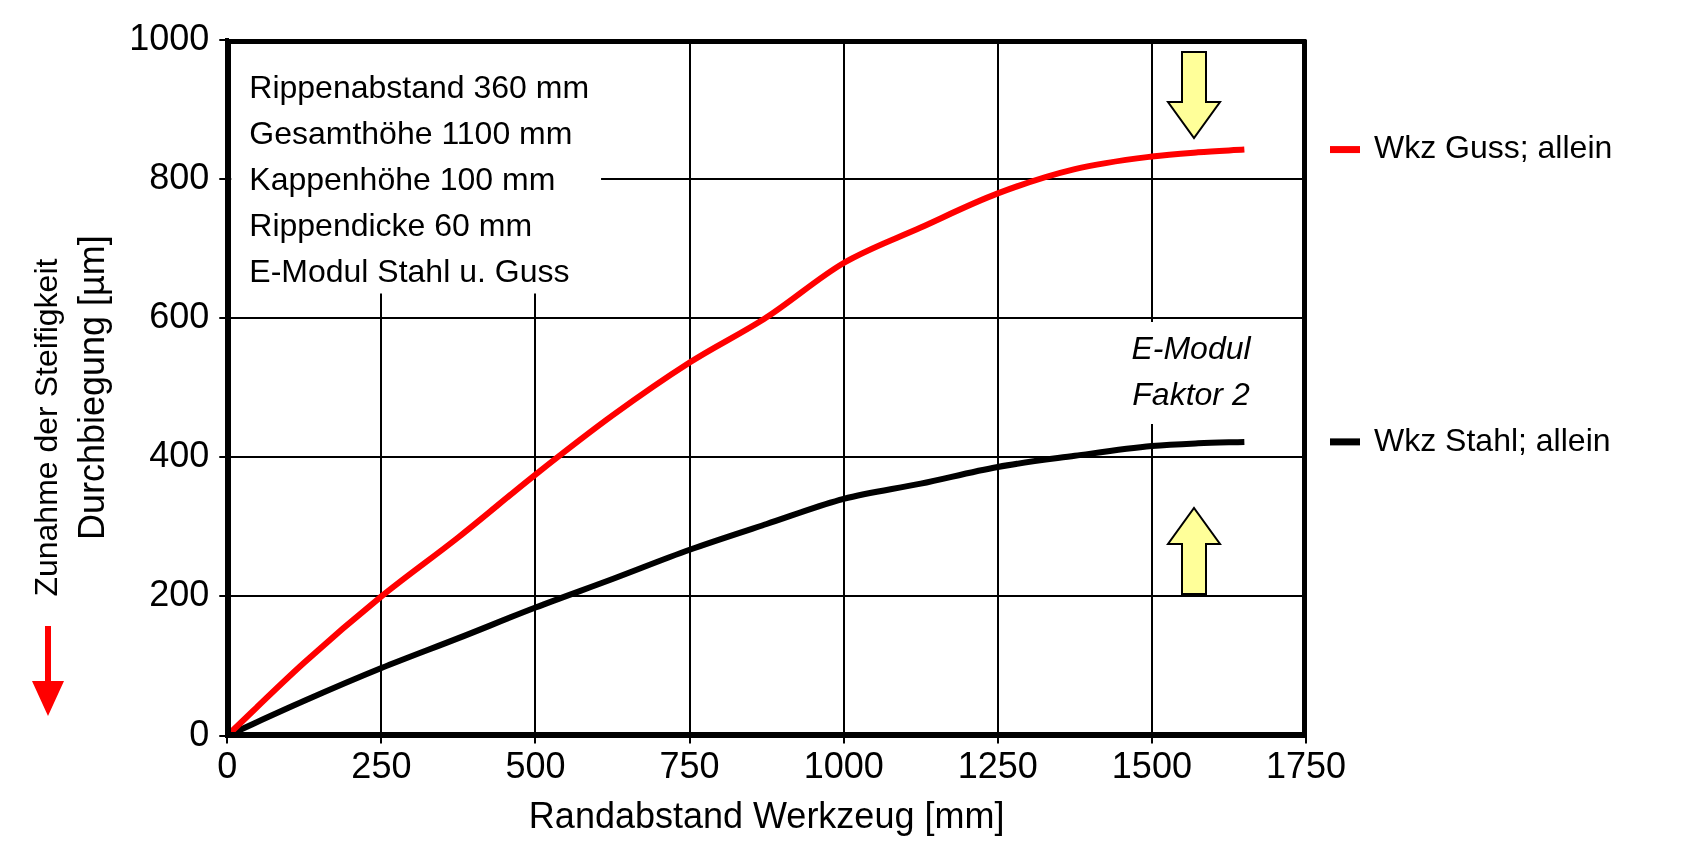 Image resolution: width=1694 pixels, height=856 pixels. I want to click on annotation: Kappenhöhe 100 mm, so click(402, 179).